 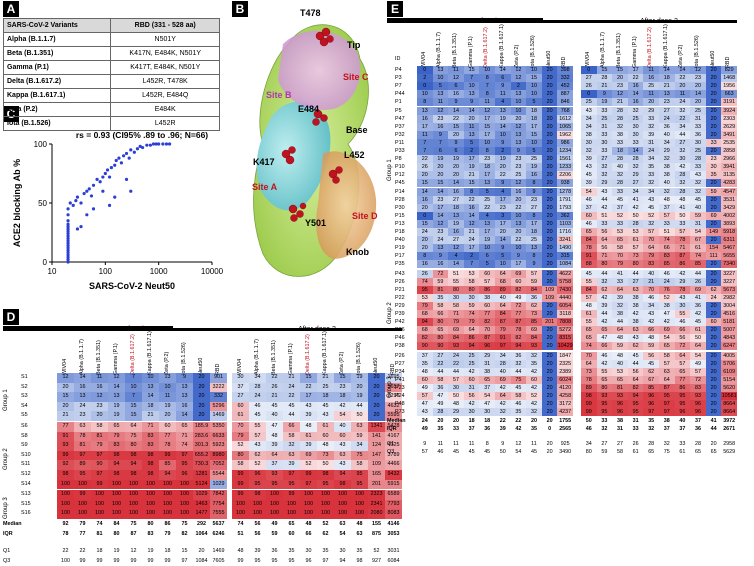 What do you see at coordinates (308, 406) in the screenshot?
I see `heatmap-cell: 43` at bounding box center [308, 406].